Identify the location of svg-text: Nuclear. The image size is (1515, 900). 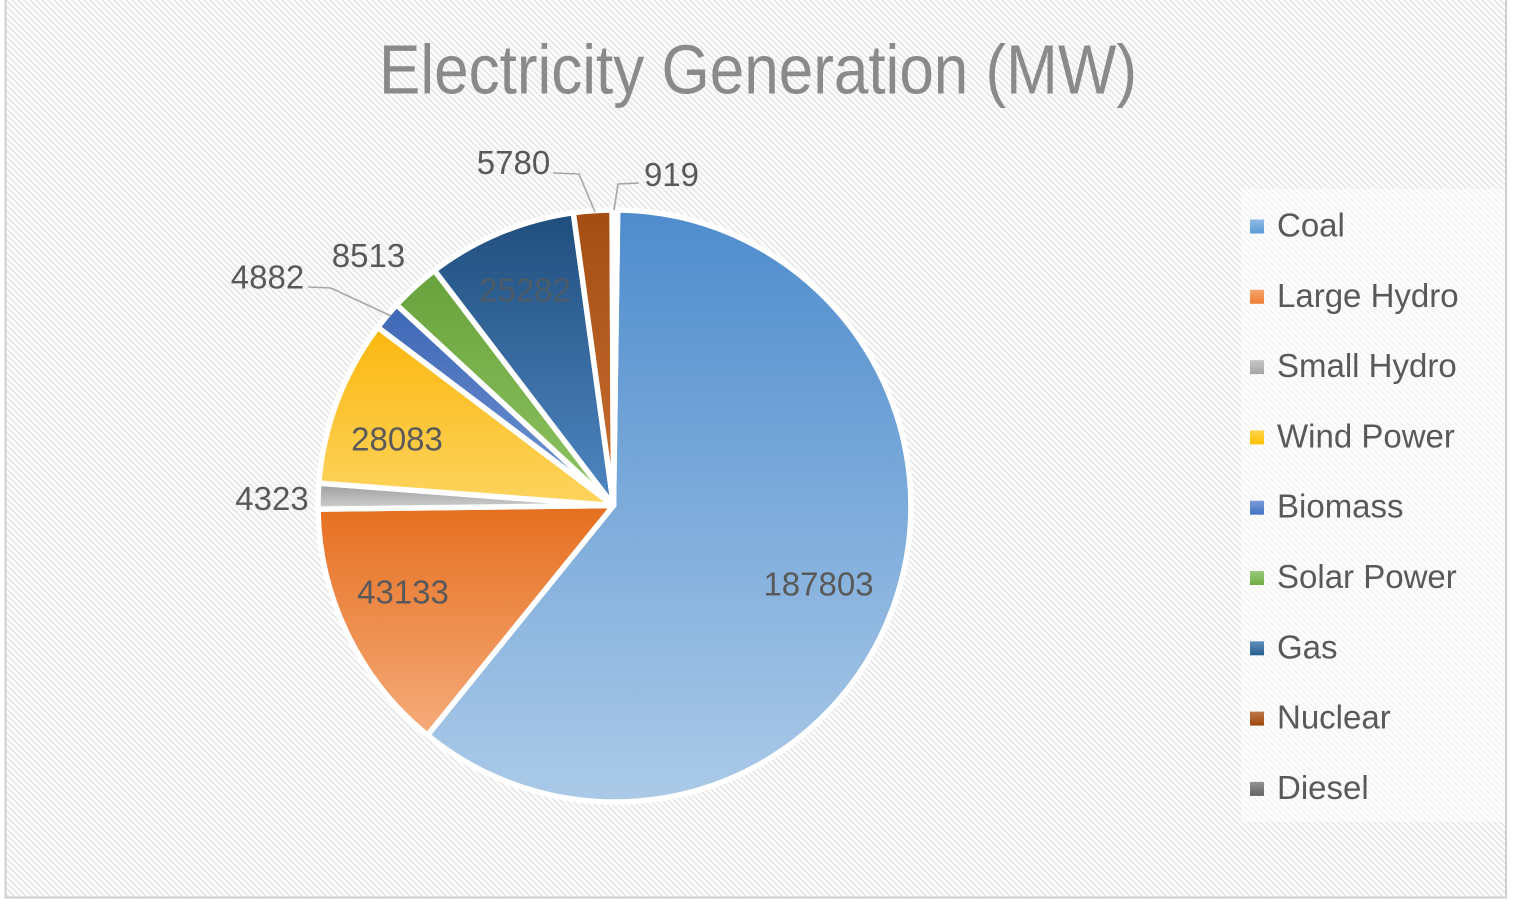
(1334, 717).